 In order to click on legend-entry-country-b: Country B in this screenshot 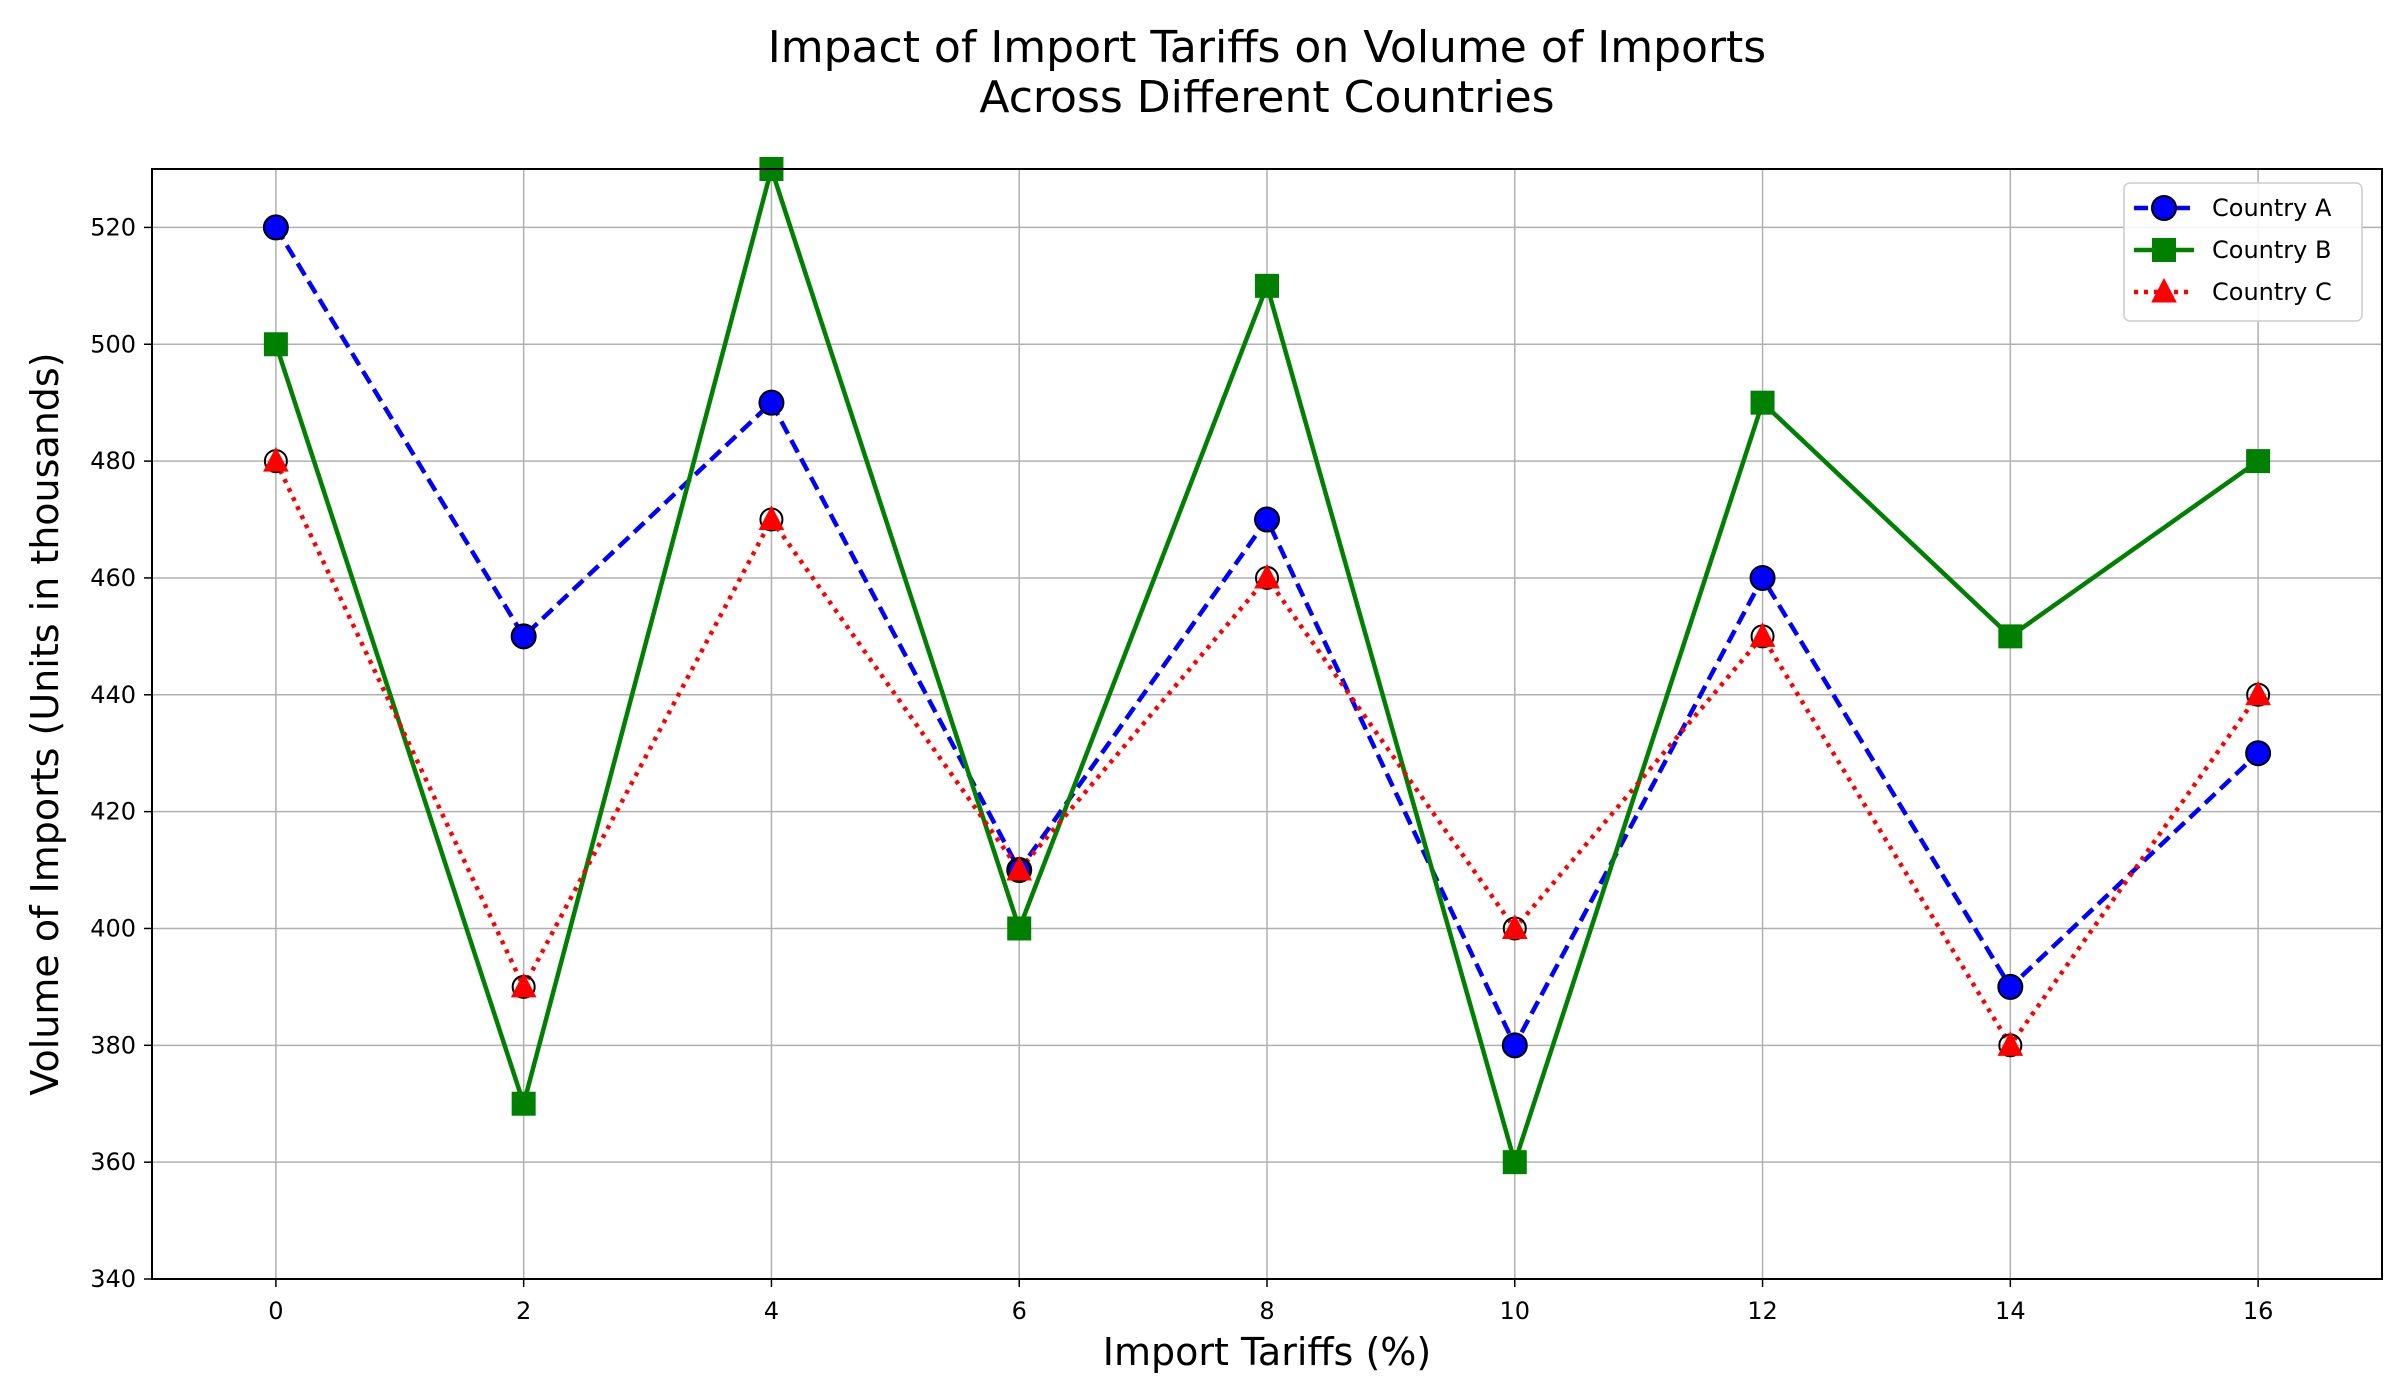, I will do `click(2232, 250)`.